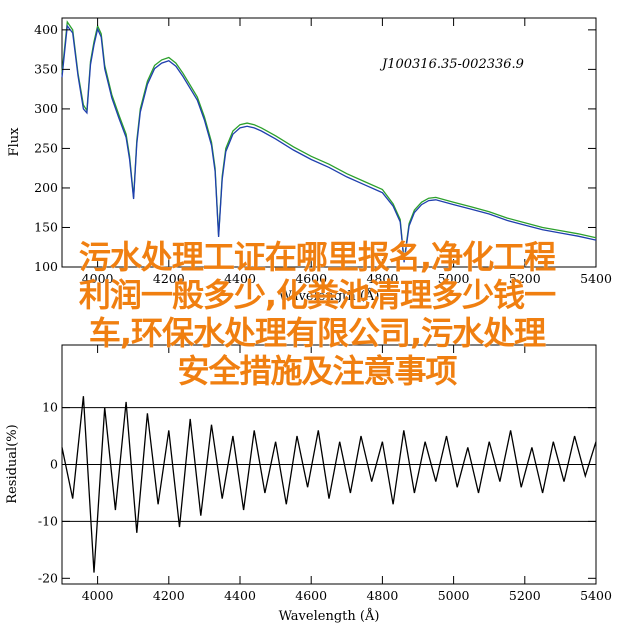 The image size is (634, 631). Describe the element at coordinates (46, 266) in the screenshot. I see `flux-y-tick-label: 100` at that location.